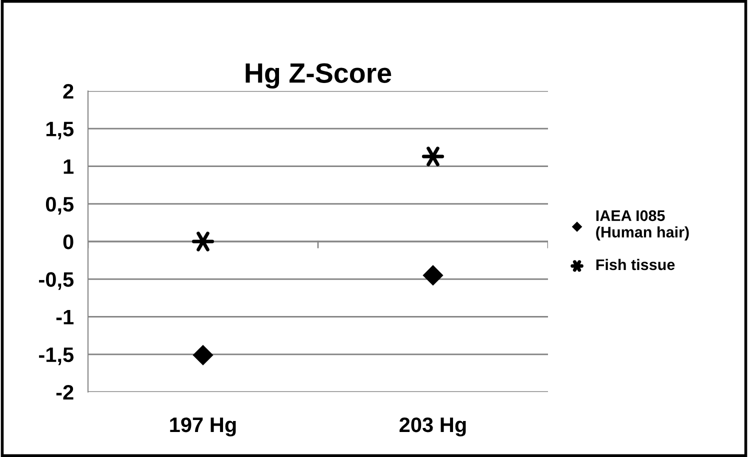 Image resolution: width=748 pixels, height=457 pixels. What do you see at coordinates (203, 426) in the screenshot?
I see `x-tick-label: 197 Hg` at bounding box center [203, 426].